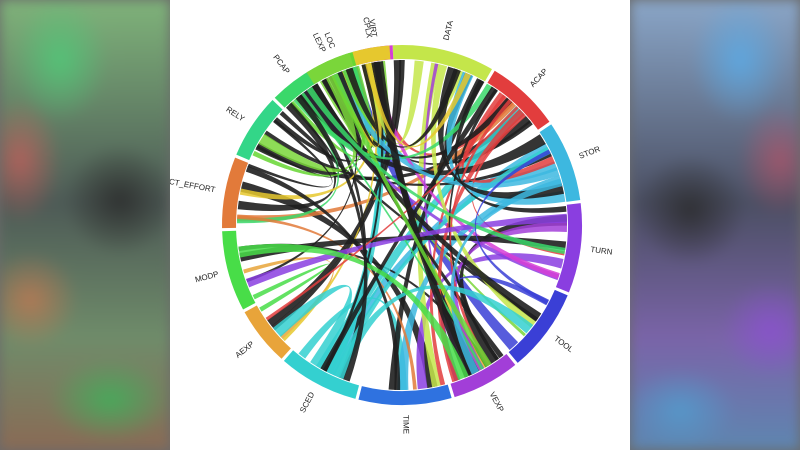 Image resolution: width=800 pixels, height=450 pixels. Describe the element at coordinates (601, 251) in the screenshot. I see `label-turn: TURN` at that location.